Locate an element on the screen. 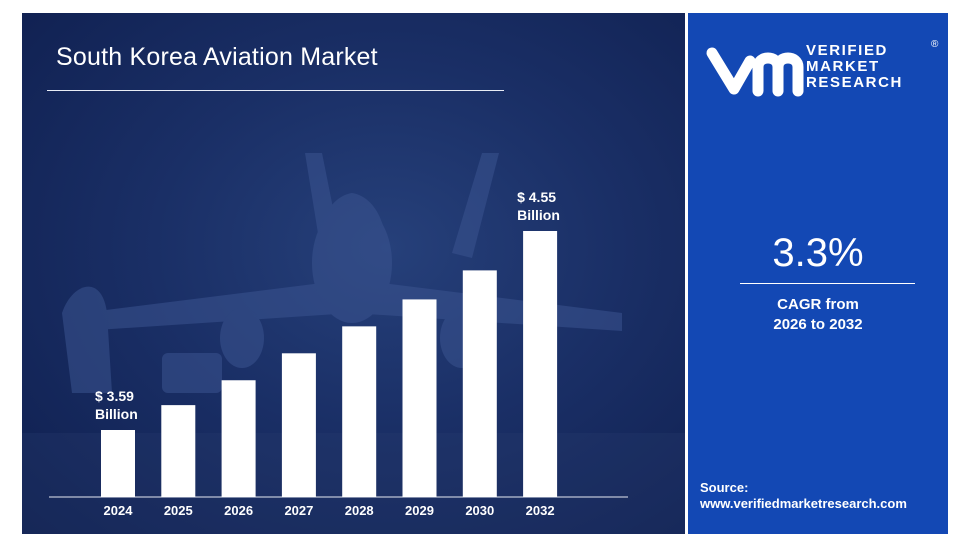 This screenshot has width=964, height=547. cagr-label-line-1: CAGR from is located at coordinates (818, 304).